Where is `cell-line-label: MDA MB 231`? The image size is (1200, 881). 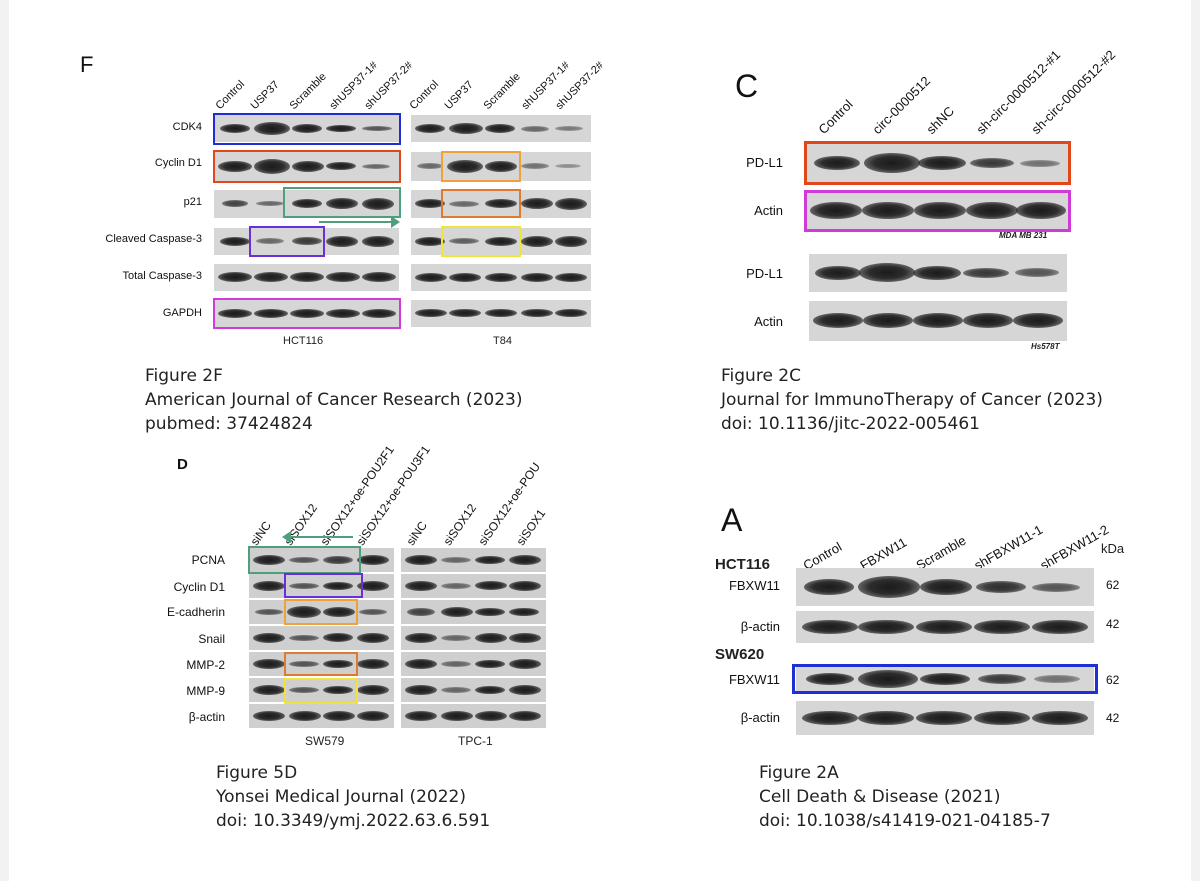 cell-line-label: MDA MB 231 is located at coordinates (1023, 235).